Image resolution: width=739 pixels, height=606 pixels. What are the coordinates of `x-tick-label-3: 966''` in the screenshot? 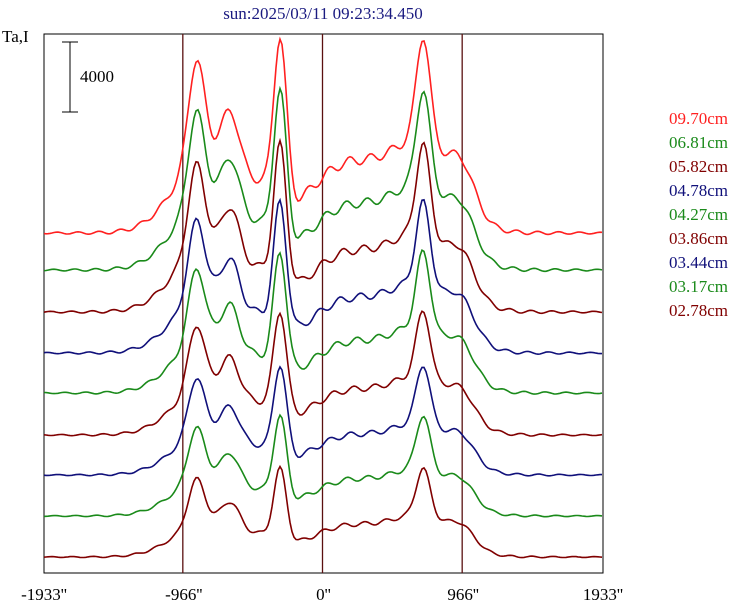 It's located at (463, 594).